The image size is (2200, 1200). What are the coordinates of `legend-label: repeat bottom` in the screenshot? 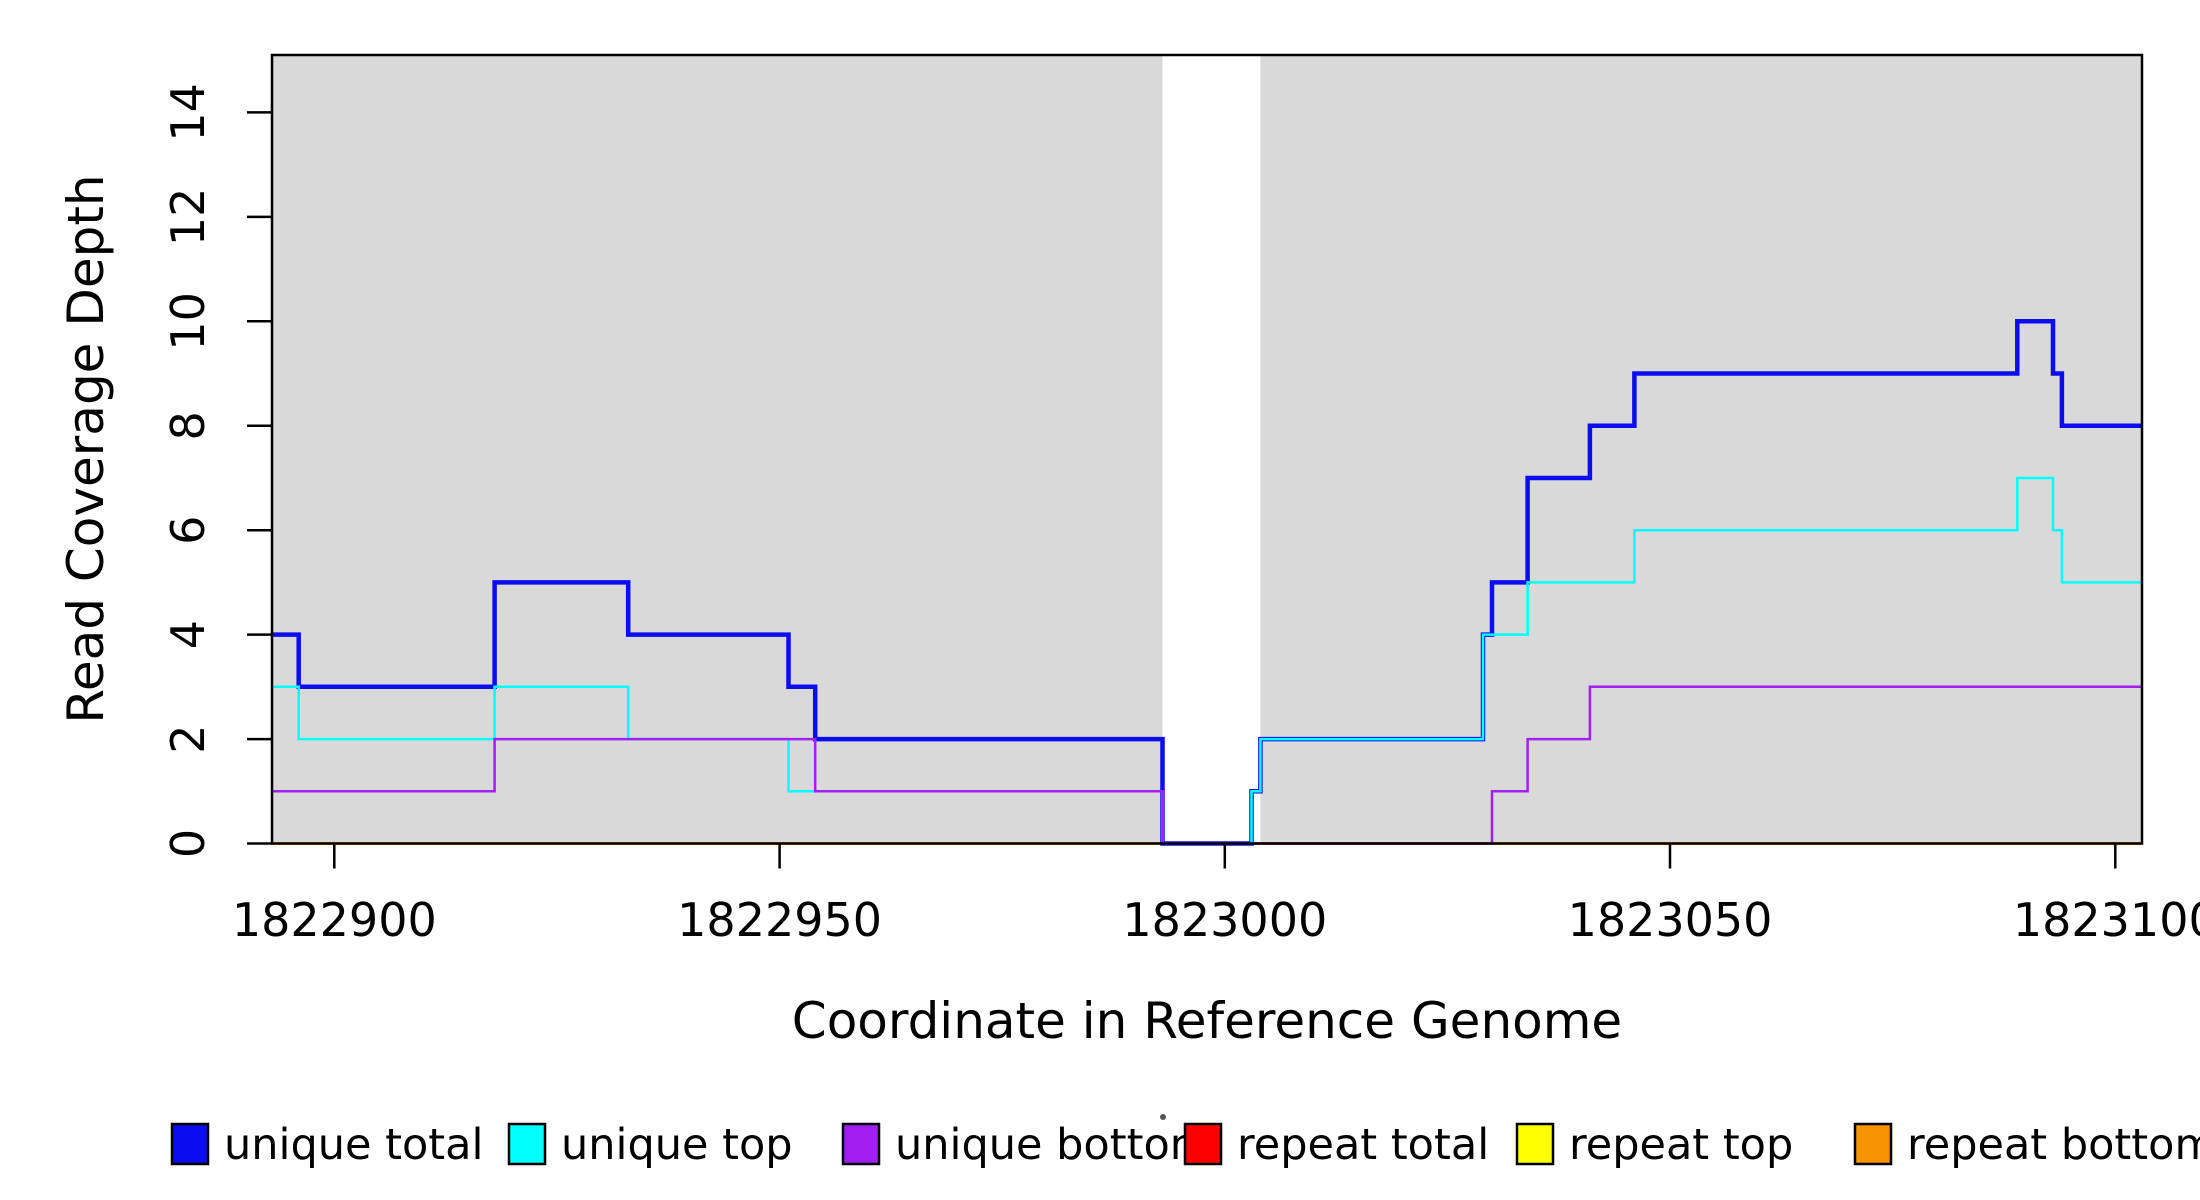 It's located at (2053, 1145).